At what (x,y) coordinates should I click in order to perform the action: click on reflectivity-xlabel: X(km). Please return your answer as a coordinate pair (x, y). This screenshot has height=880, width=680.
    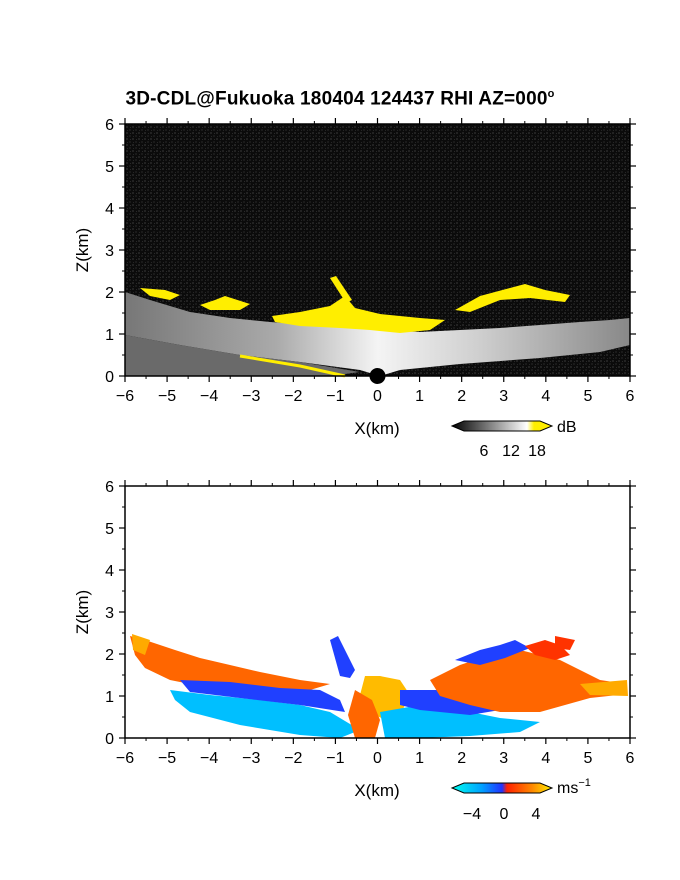
    Looking at the image, I should click on (376, 428).